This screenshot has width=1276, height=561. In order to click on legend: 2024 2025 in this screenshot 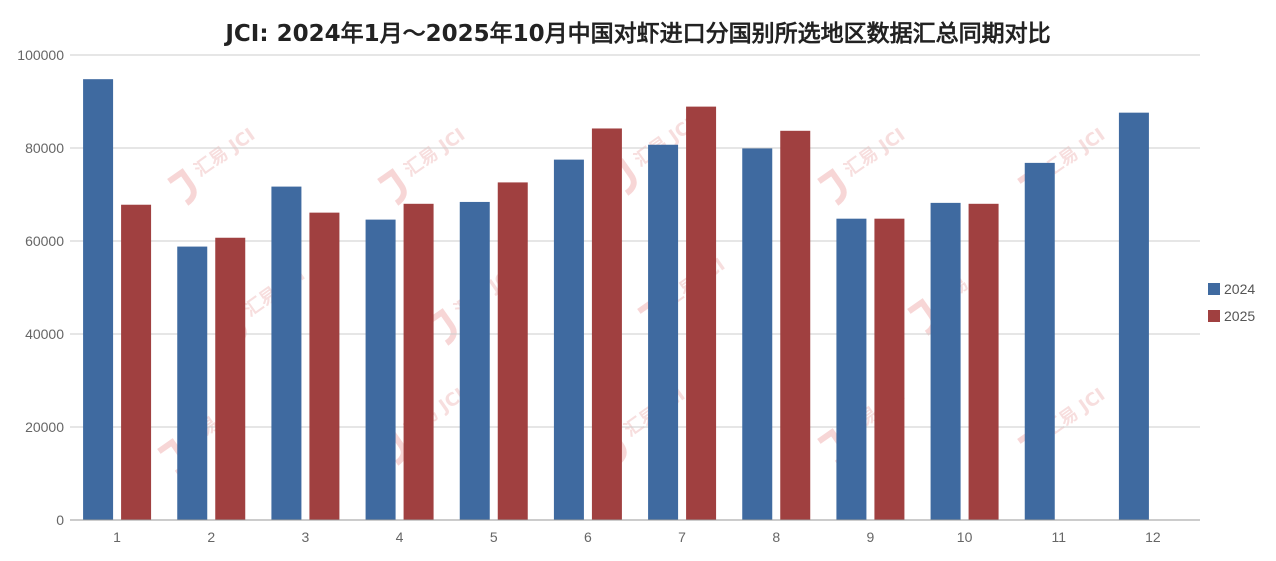, I will do `click(1231, 302)`.